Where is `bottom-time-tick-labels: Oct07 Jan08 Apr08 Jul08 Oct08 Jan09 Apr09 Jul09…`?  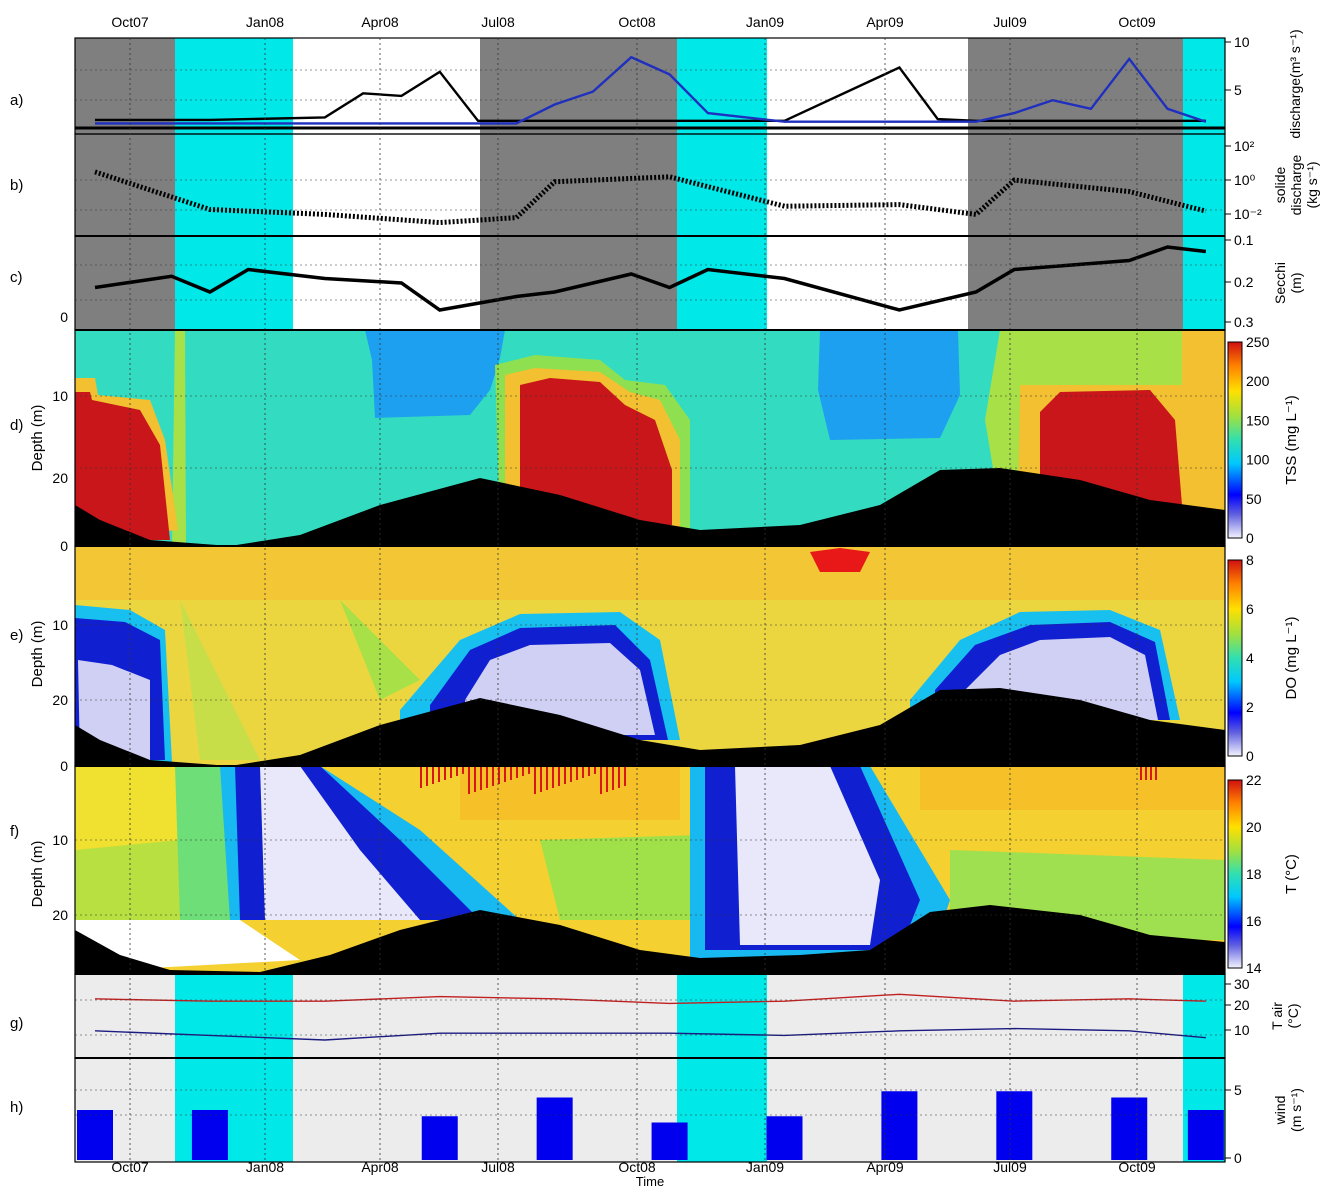
bottom-time-tick-labels: Oct07 Jan08 Apr08 Jul08 Oct08 Jan09 Apr09 Jul09… is located at coordinates (633, 1167).